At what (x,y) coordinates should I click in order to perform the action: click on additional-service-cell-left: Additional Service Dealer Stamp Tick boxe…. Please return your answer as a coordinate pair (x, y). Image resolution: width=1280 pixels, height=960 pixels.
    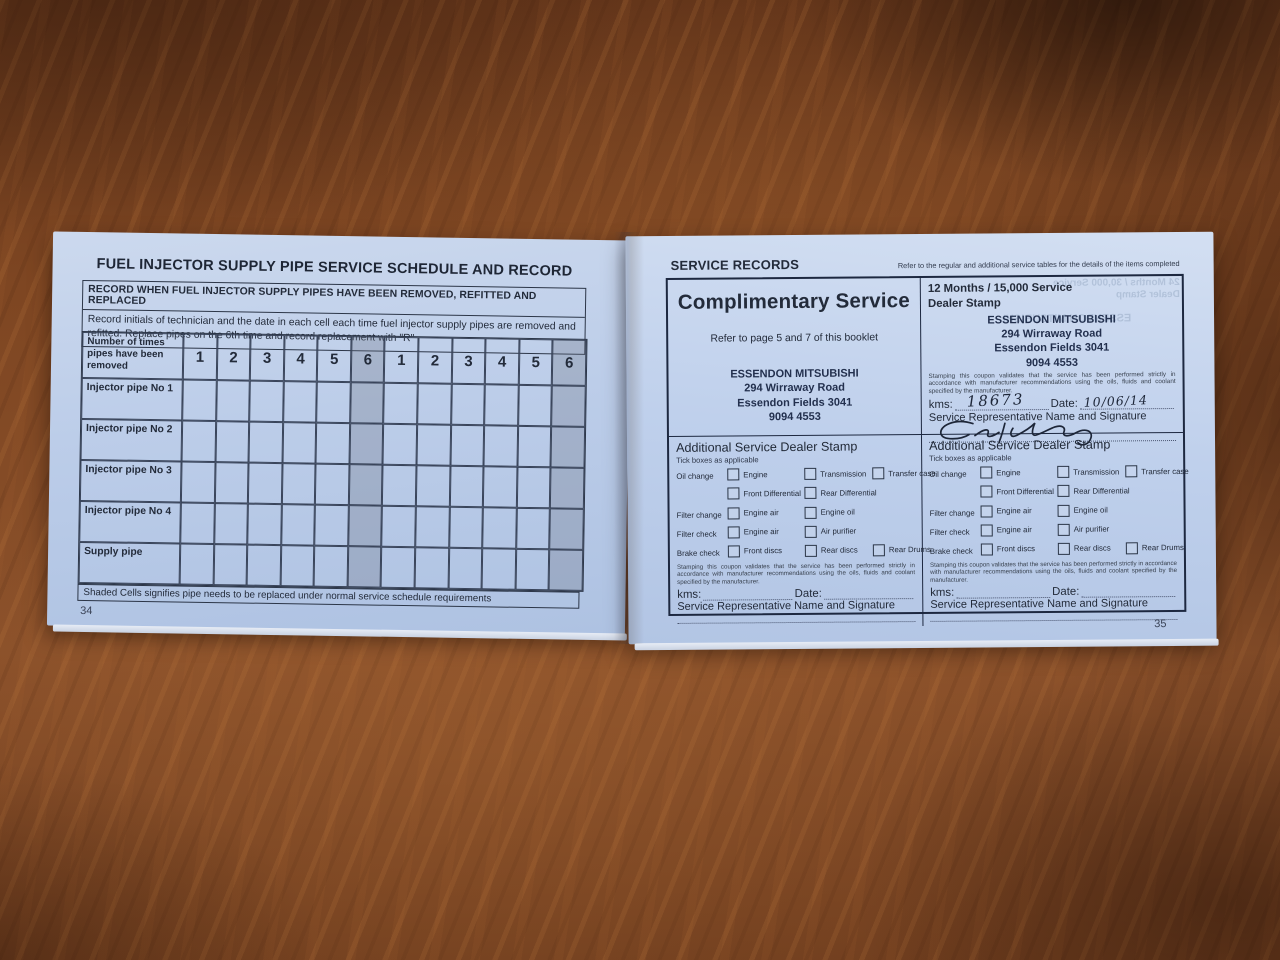
    Looking at the image, I should click on (802, 531).